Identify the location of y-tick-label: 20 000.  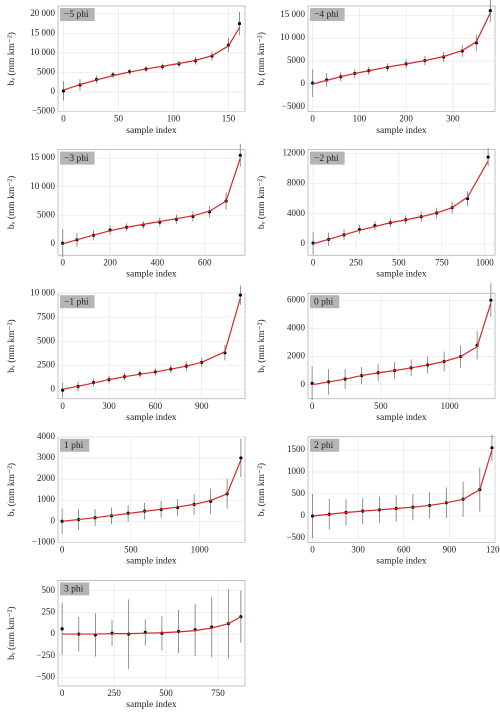
(42, 13).